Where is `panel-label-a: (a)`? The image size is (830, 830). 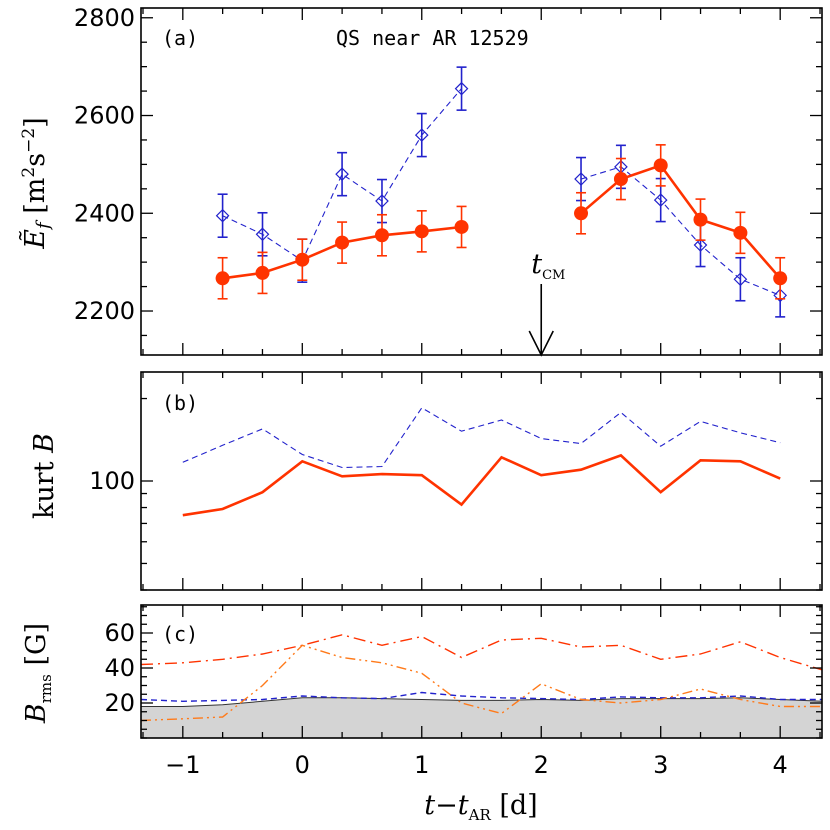 panel-label-a: (a) is located at coordinates (180, 38).